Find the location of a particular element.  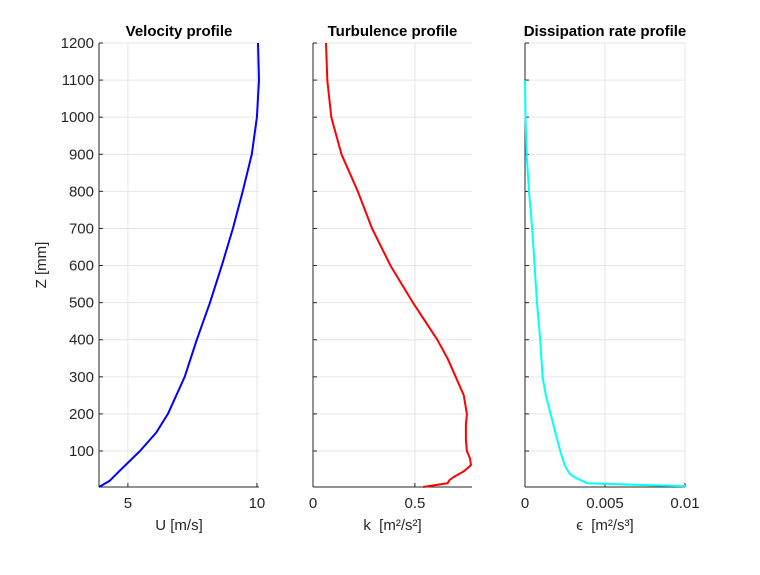

x-axis-label: U [m/s] is located at coordinates (179, 525).